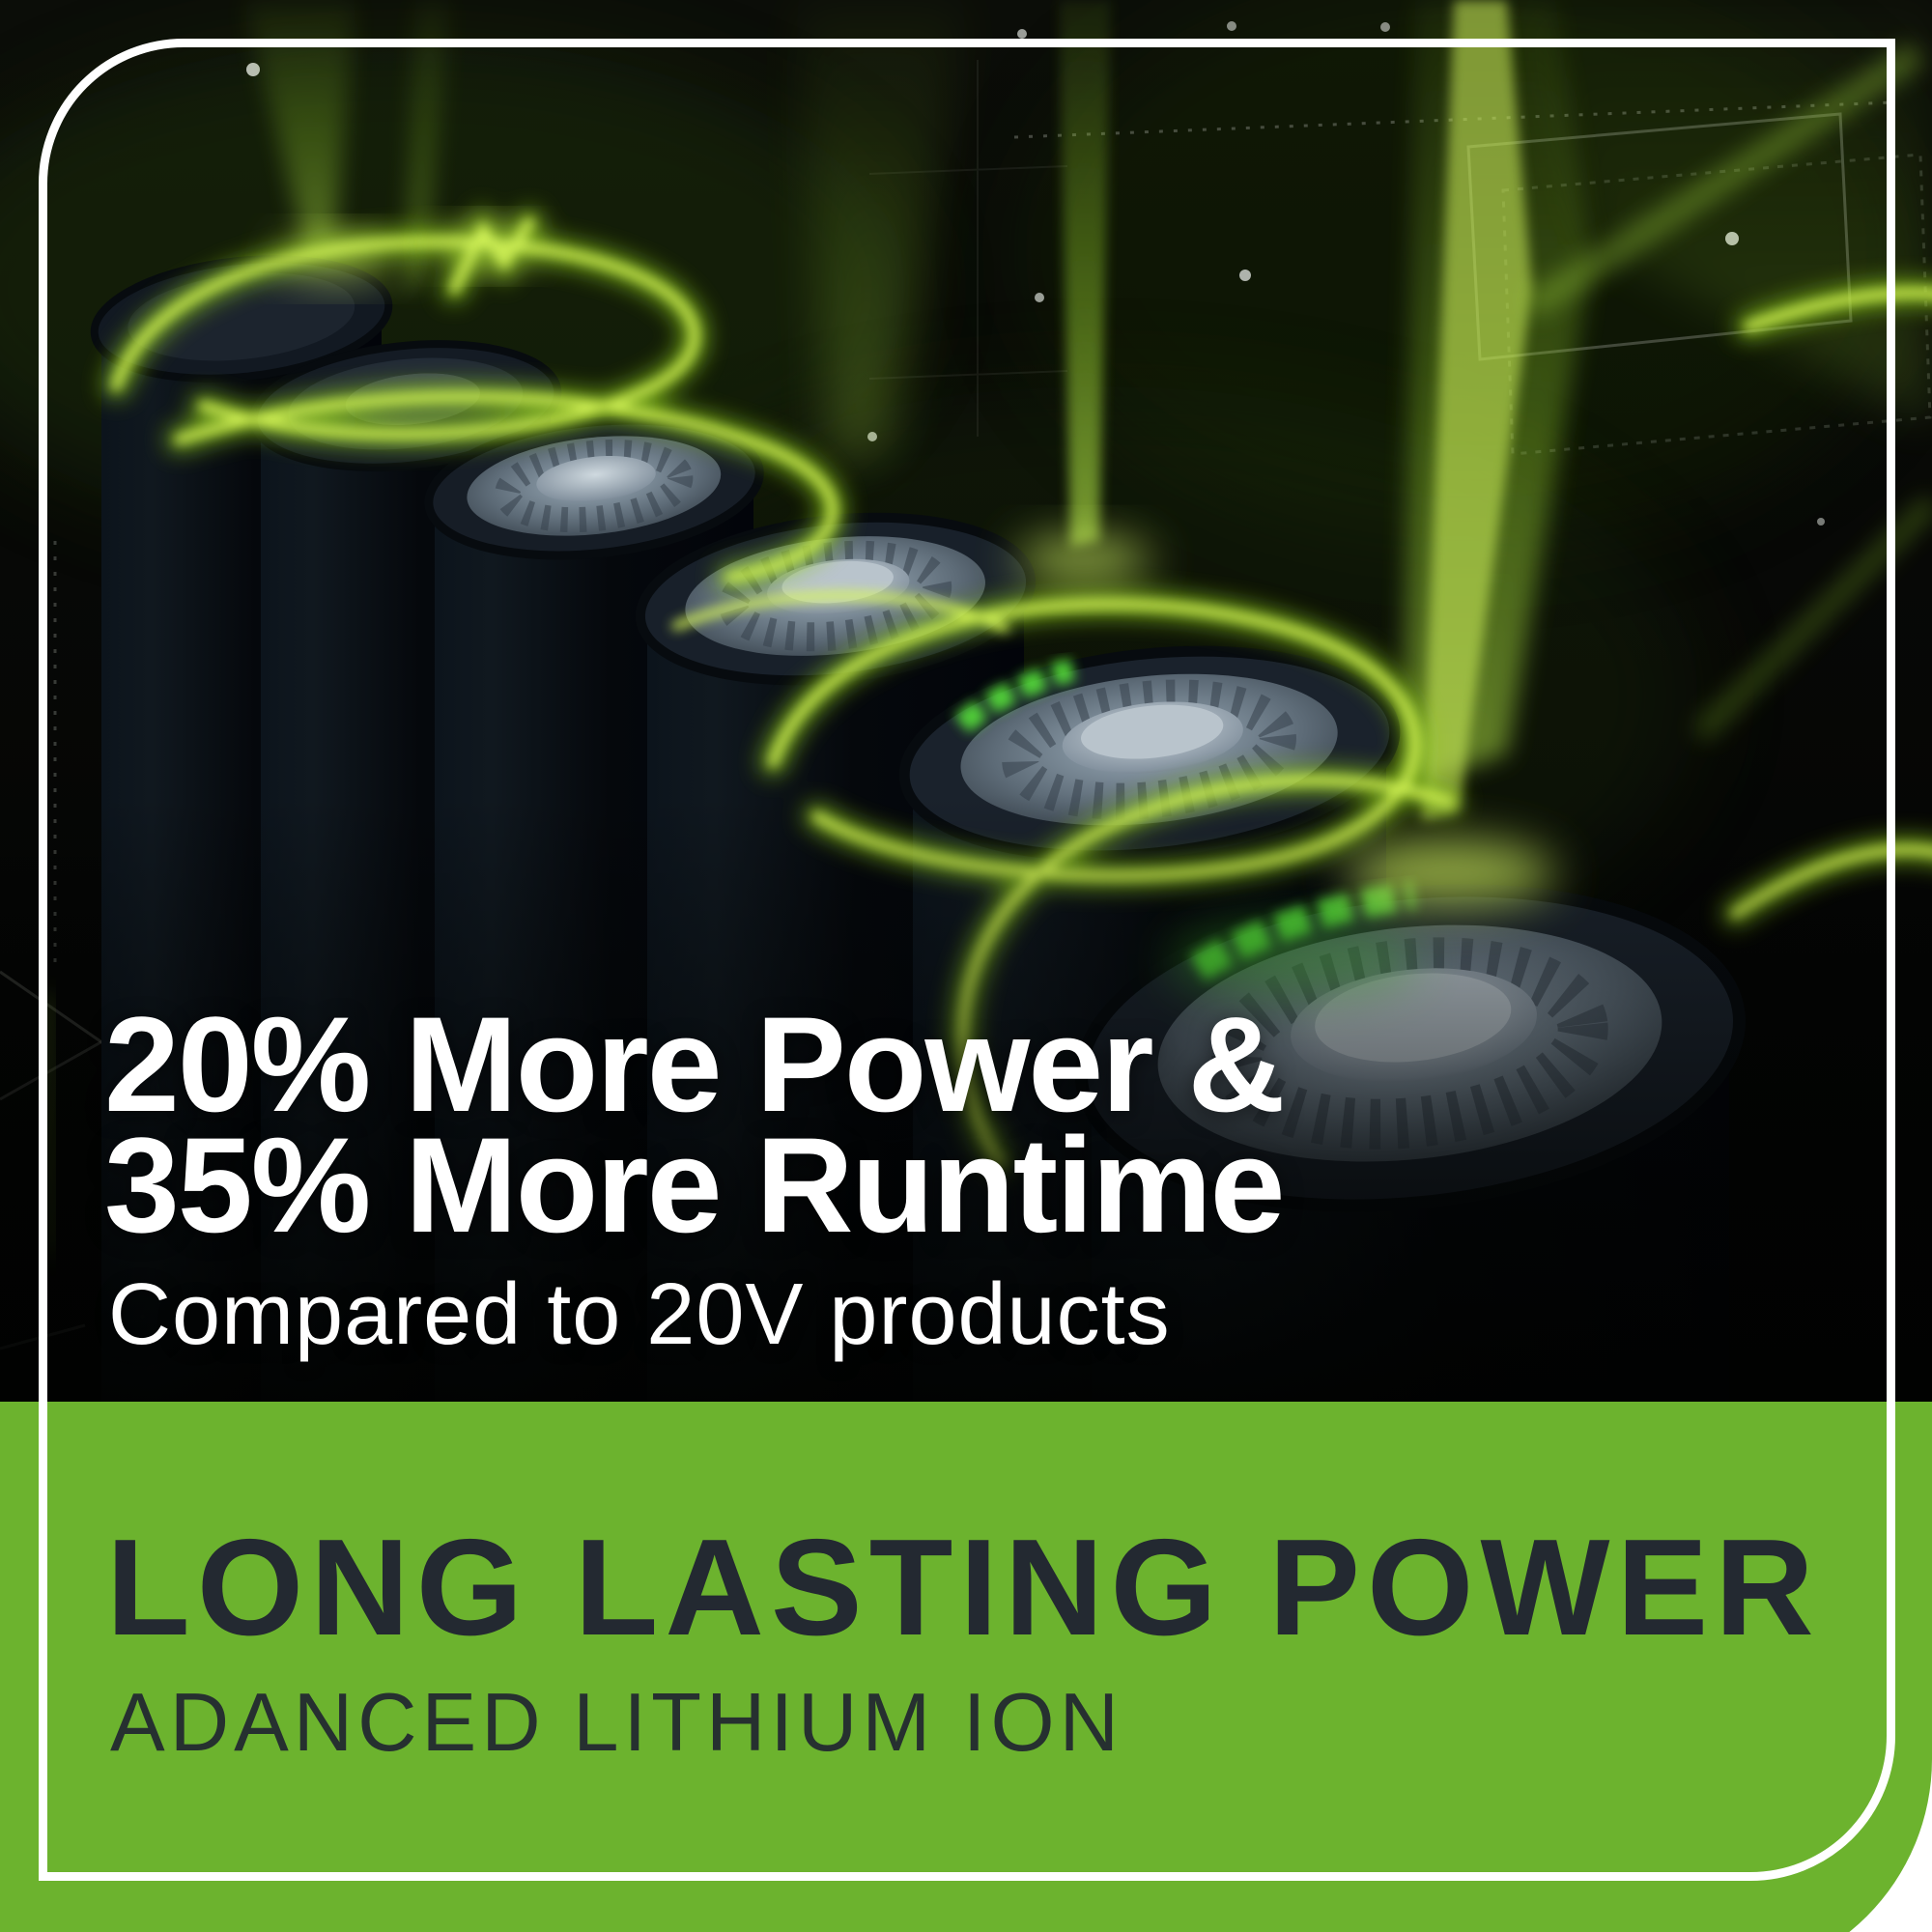  Describe the element at coordinates (616, 1723) in the screenshot. I see `banner-subtitle: ADANCED LITHIUM ION` at that location.